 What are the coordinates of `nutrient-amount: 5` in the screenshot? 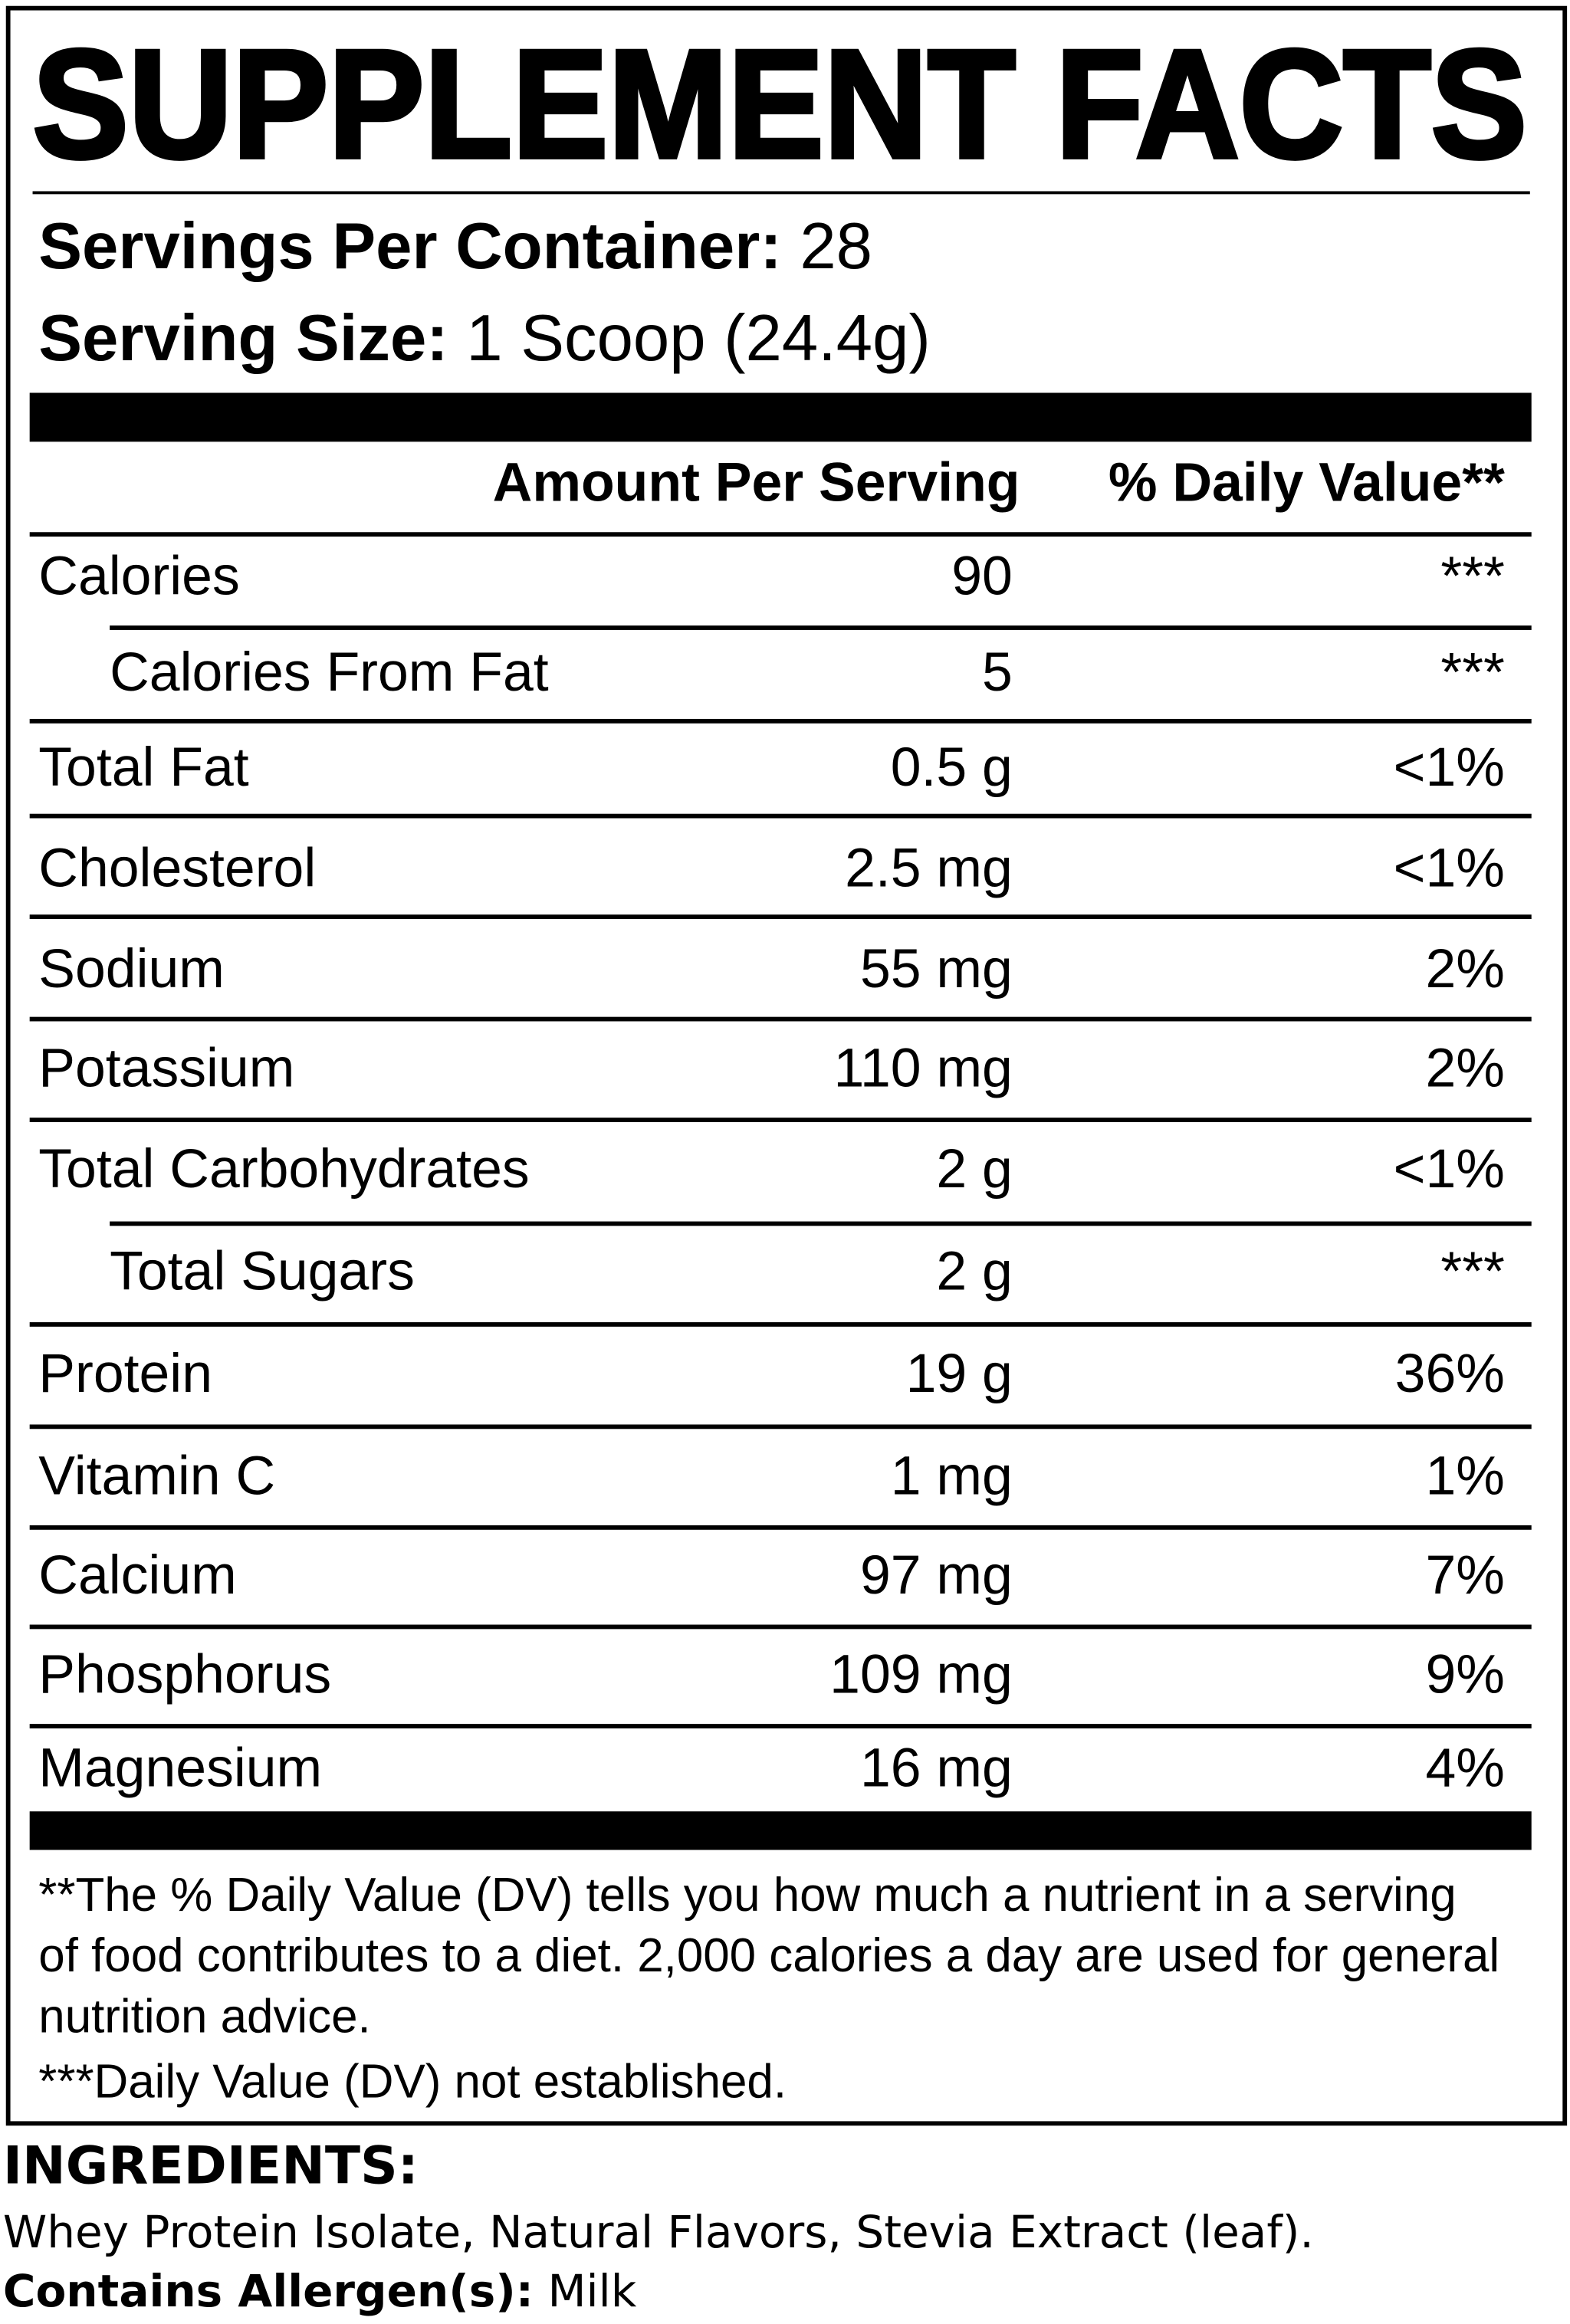 It's located at (997, 672).